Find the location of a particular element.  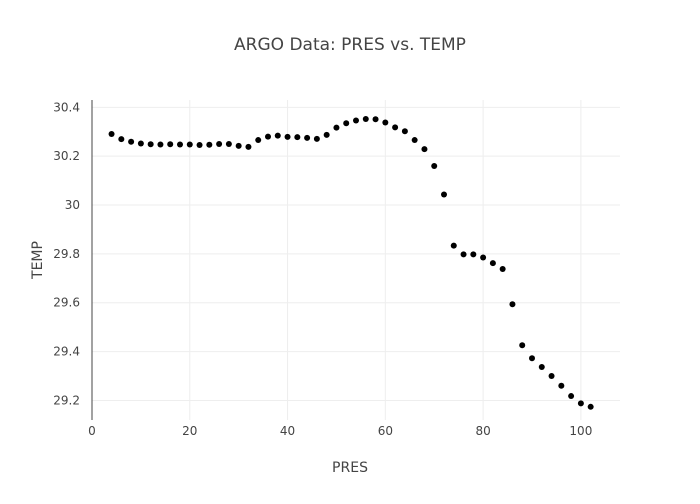

y-tick-label: 30.4 is located at coordinates (66, 107).